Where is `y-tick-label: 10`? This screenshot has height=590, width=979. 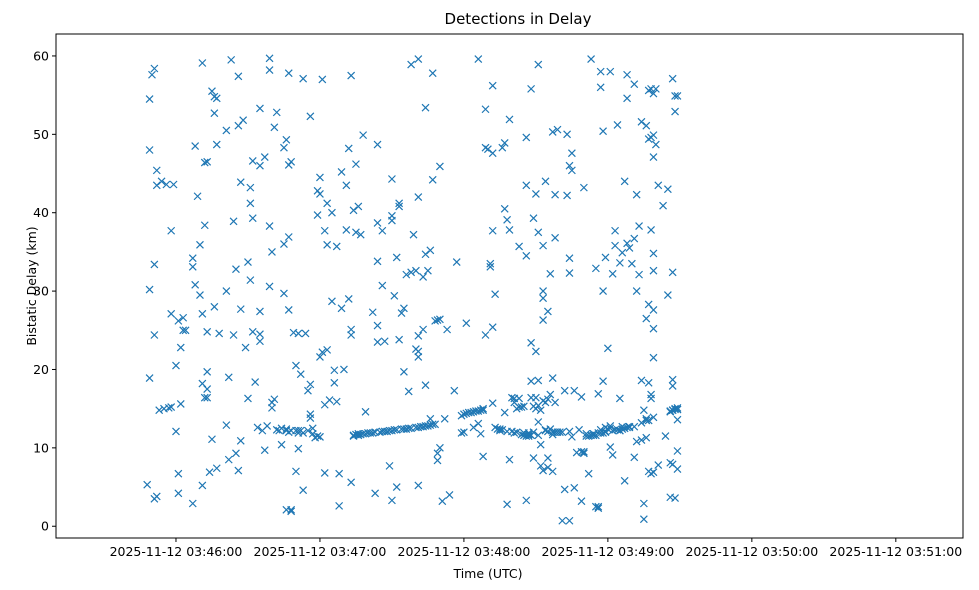
y-tick-label: 10 is located at coordinates (41, 447).